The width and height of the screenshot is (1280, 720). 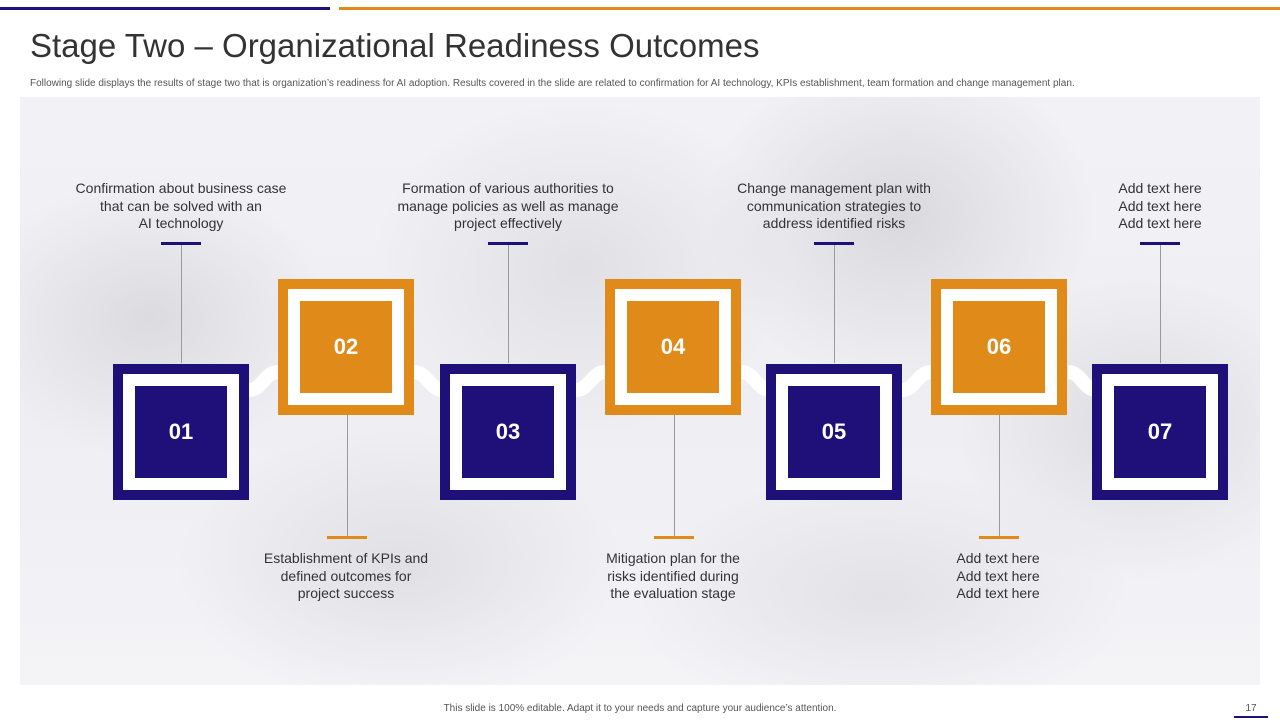 I want to click on stage-05-leader-line, so click(x=834, y=304).